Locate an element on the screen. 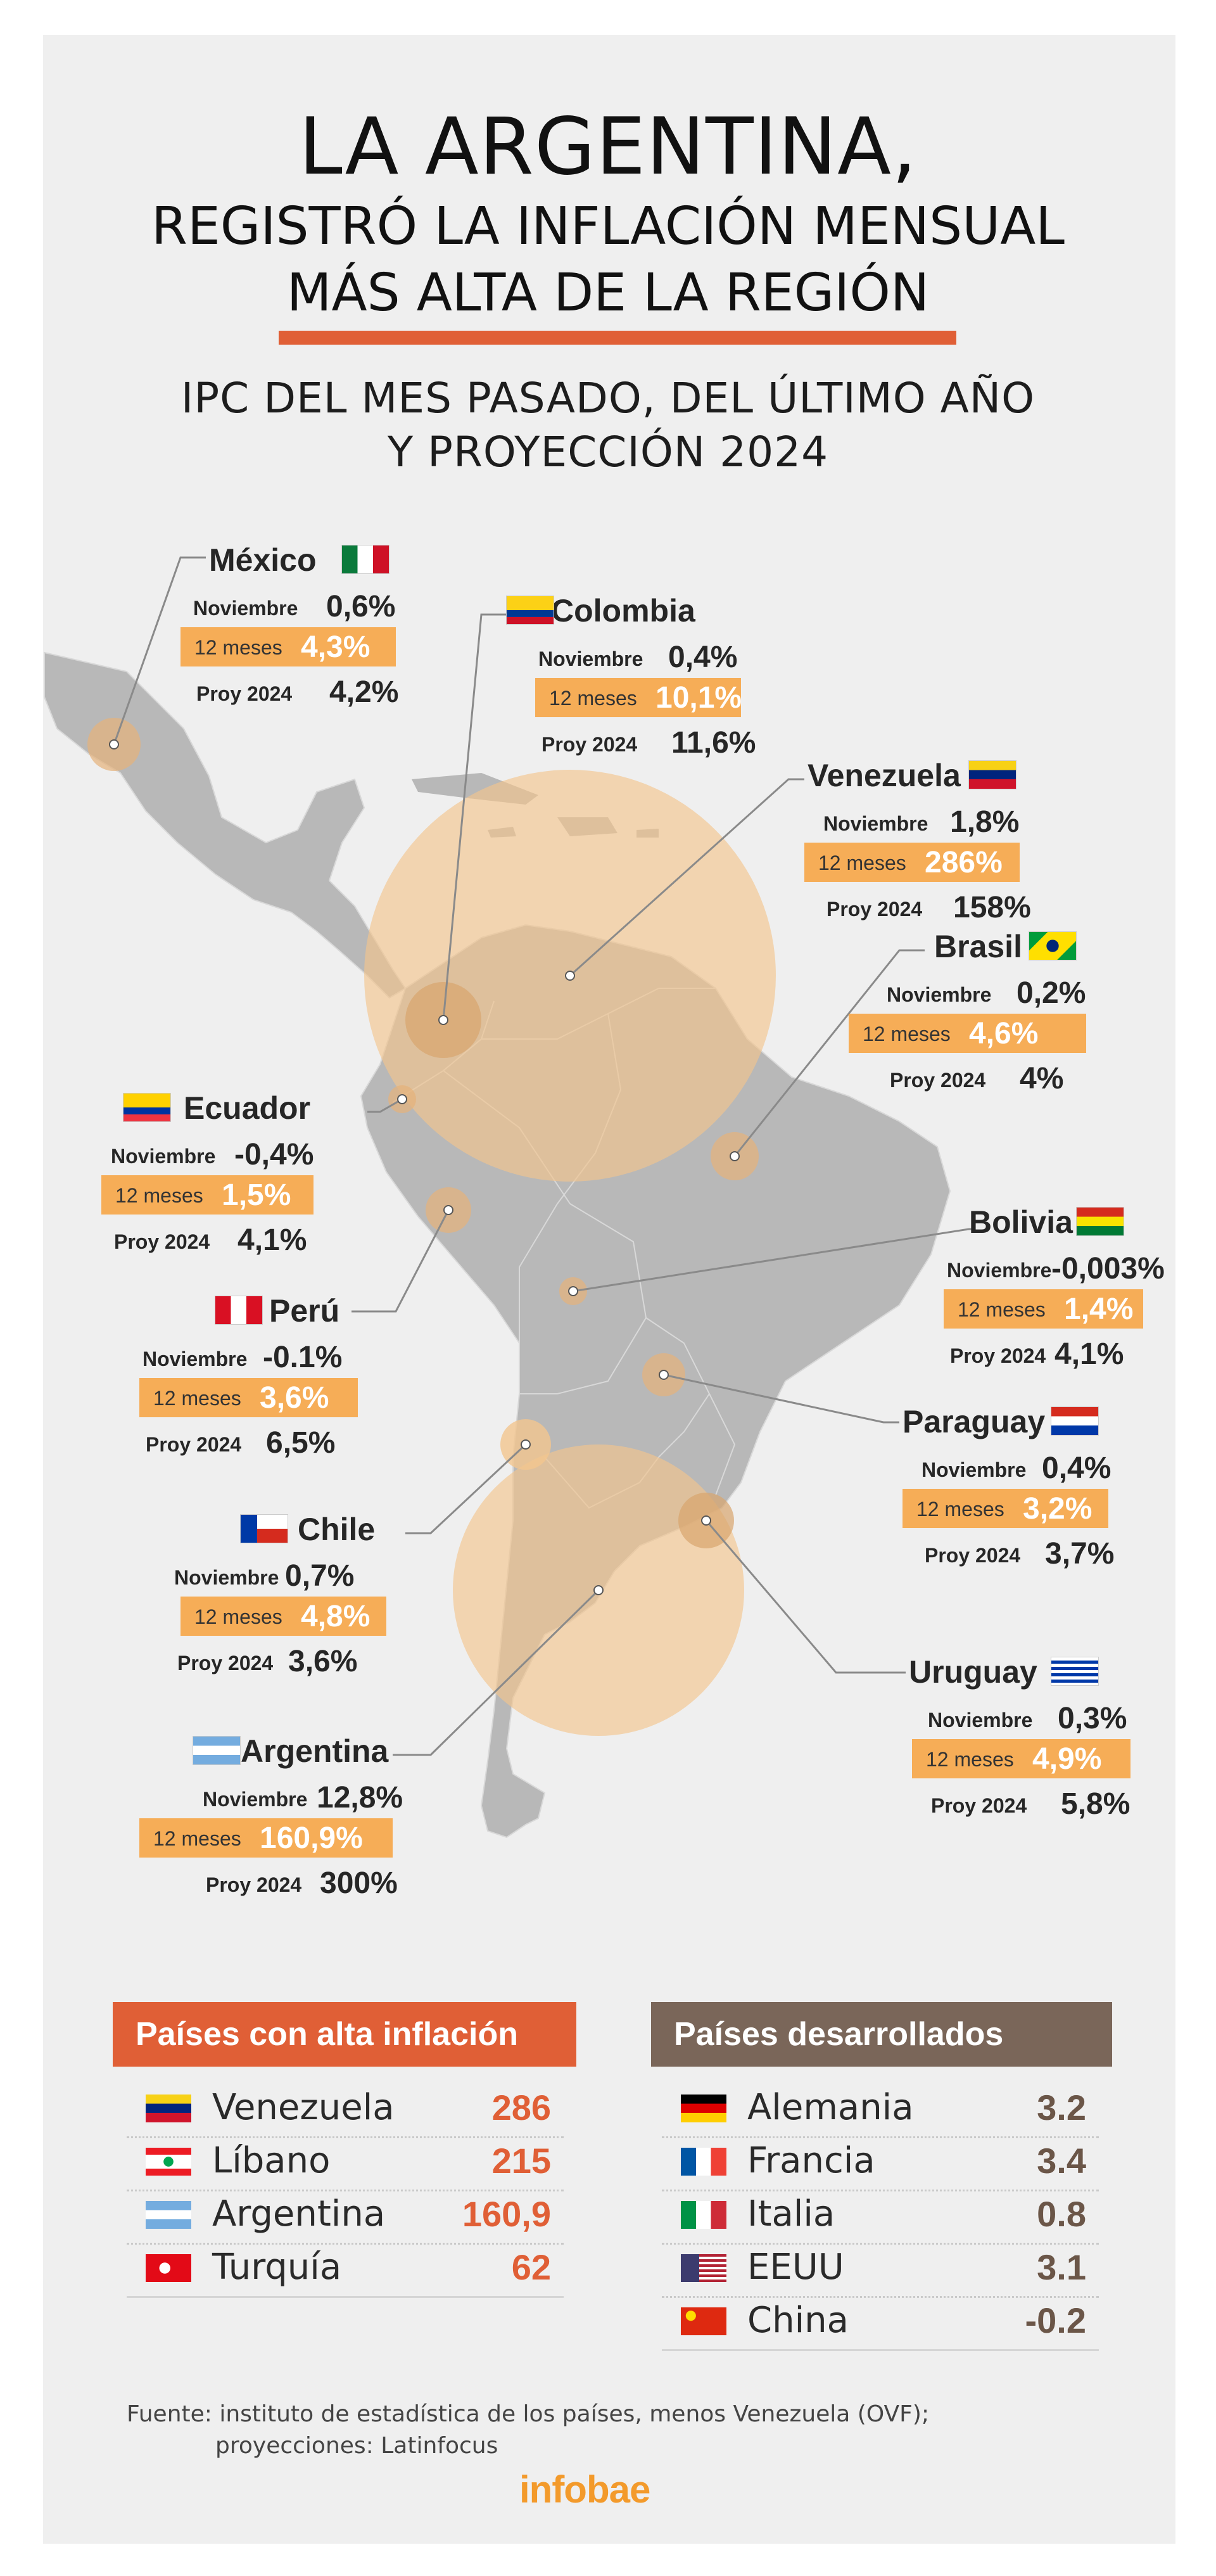  noviembre-value: 1,8% is located at coordinates (985, 822).